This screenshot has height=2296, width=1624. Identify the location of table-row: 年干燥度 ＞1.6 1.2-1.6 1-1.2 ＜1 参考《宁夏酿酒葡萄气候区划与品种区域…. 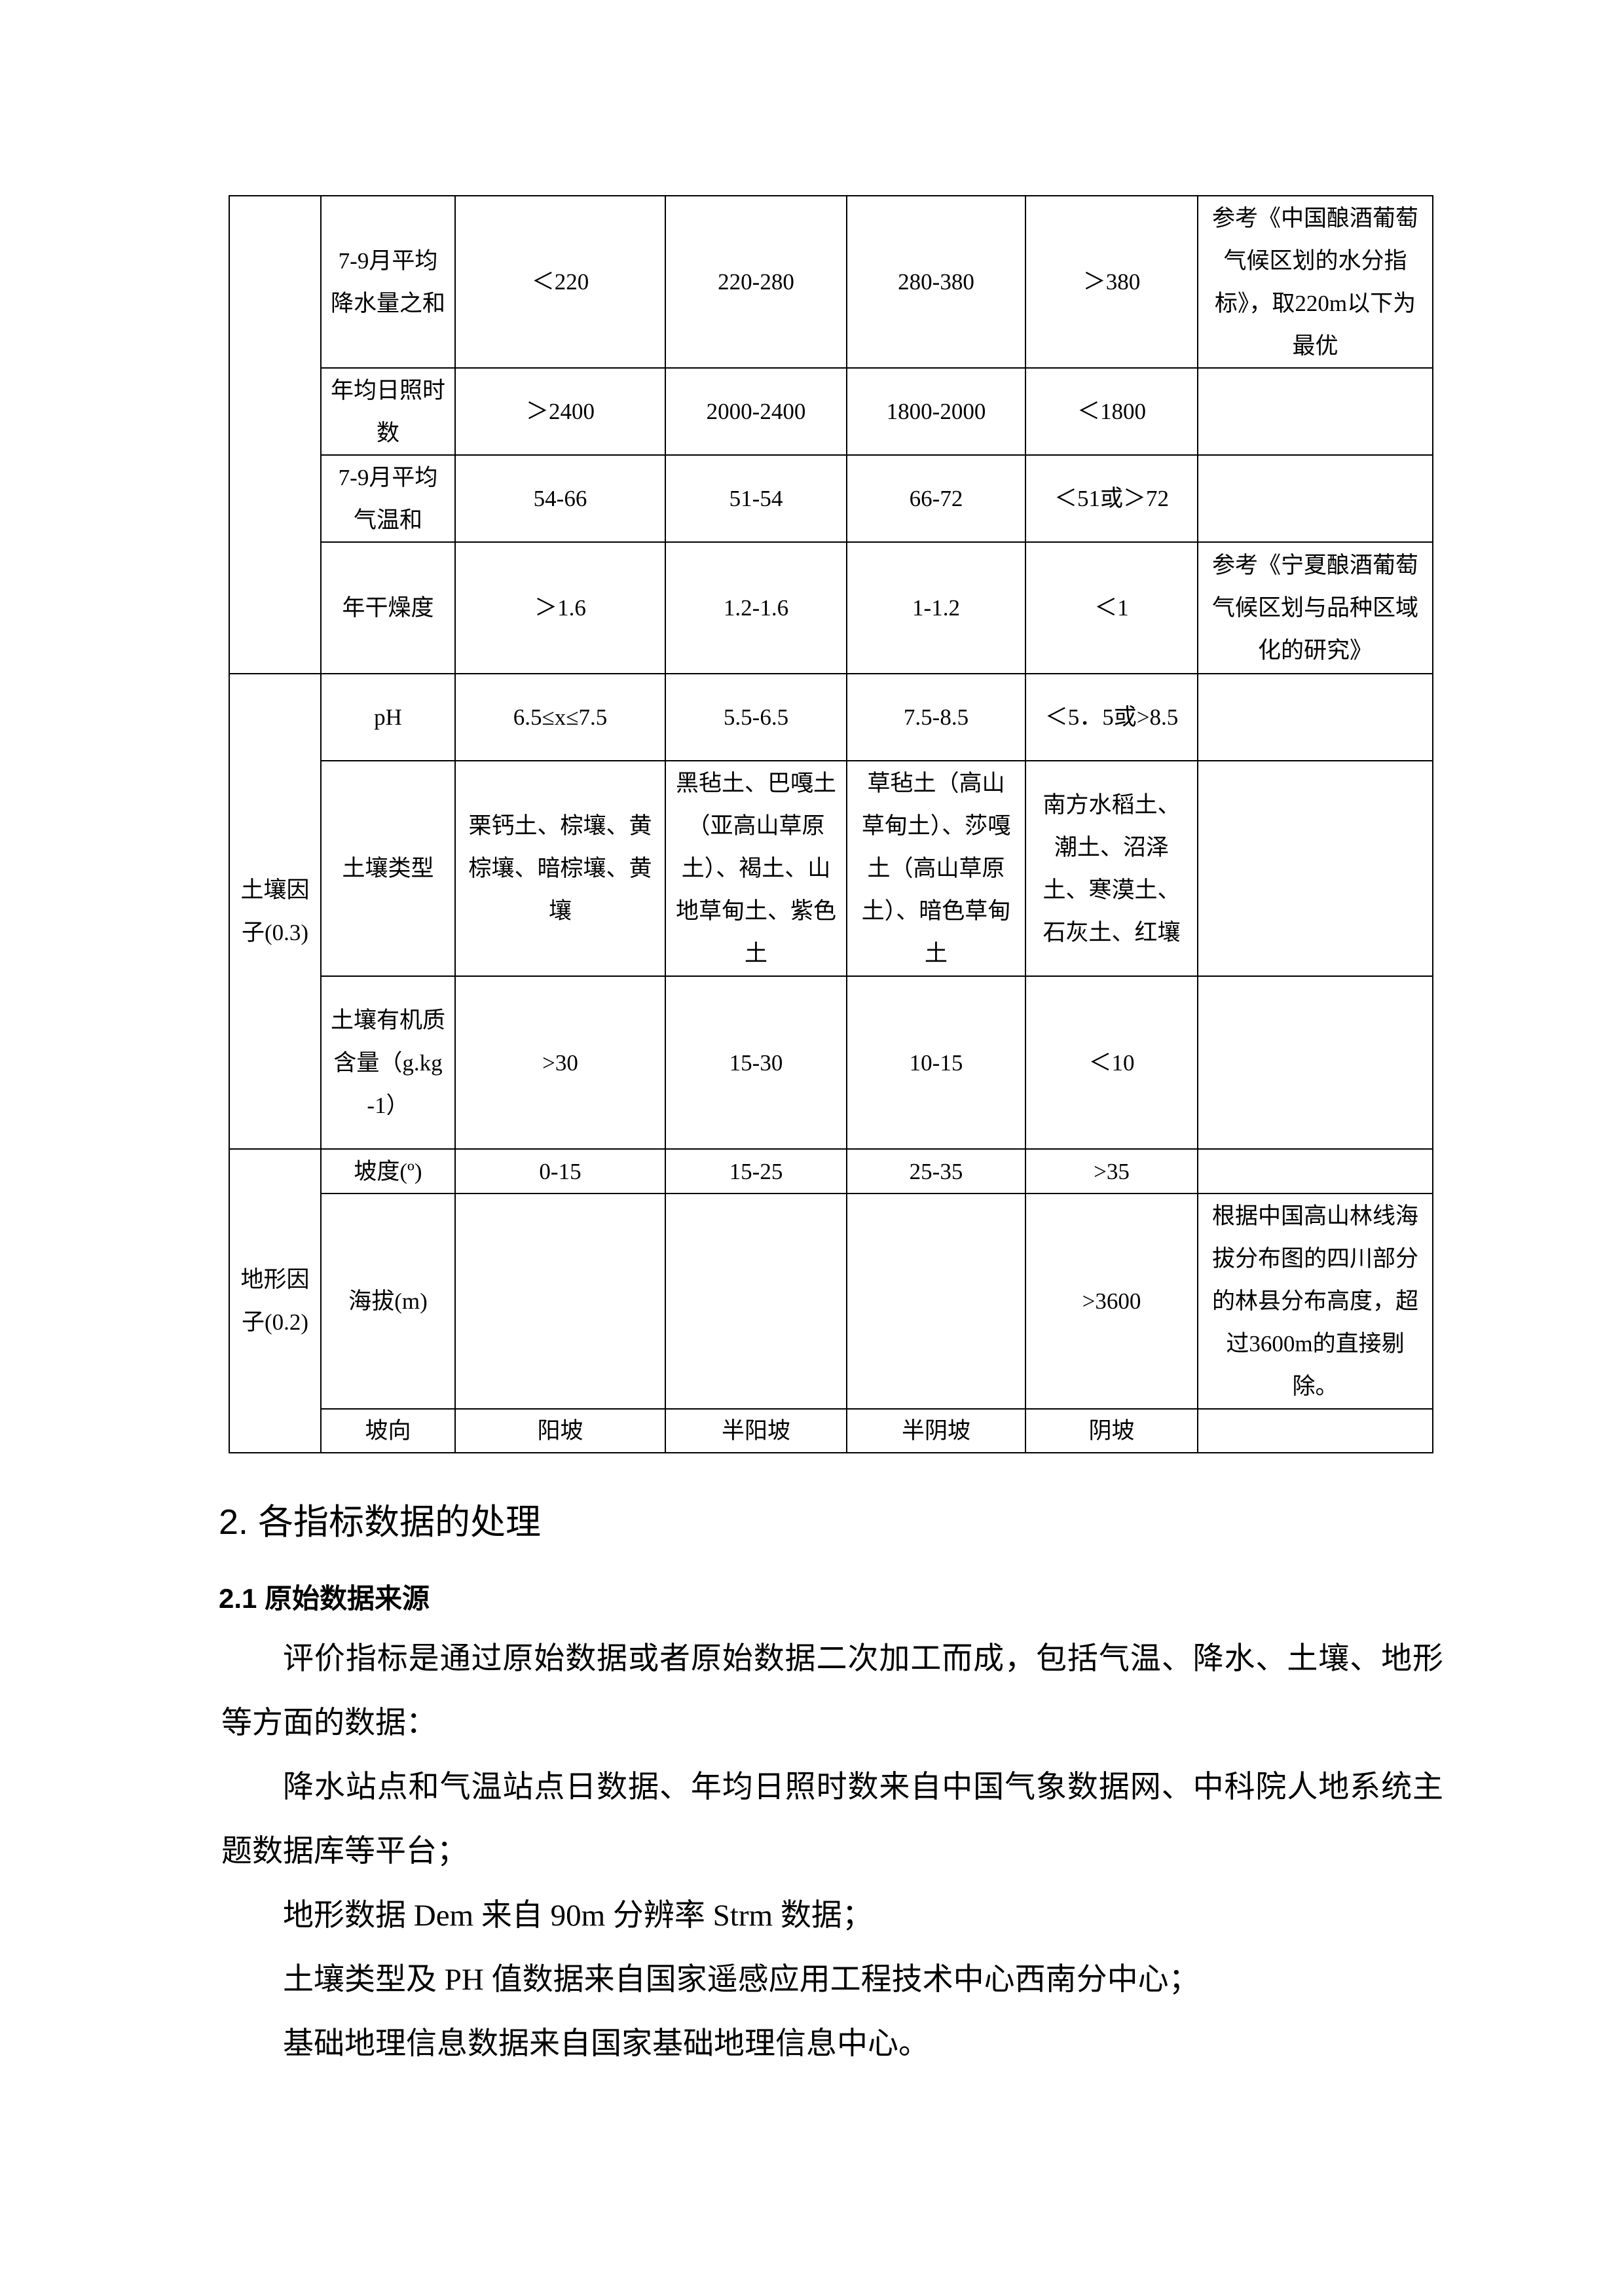
(831, 607).